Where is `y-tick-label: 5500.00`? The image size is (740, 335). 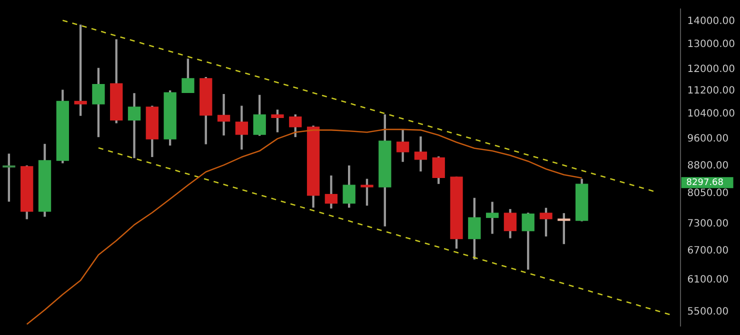
y-tick-label: 5500.00 is located at coordinates (708, 312).